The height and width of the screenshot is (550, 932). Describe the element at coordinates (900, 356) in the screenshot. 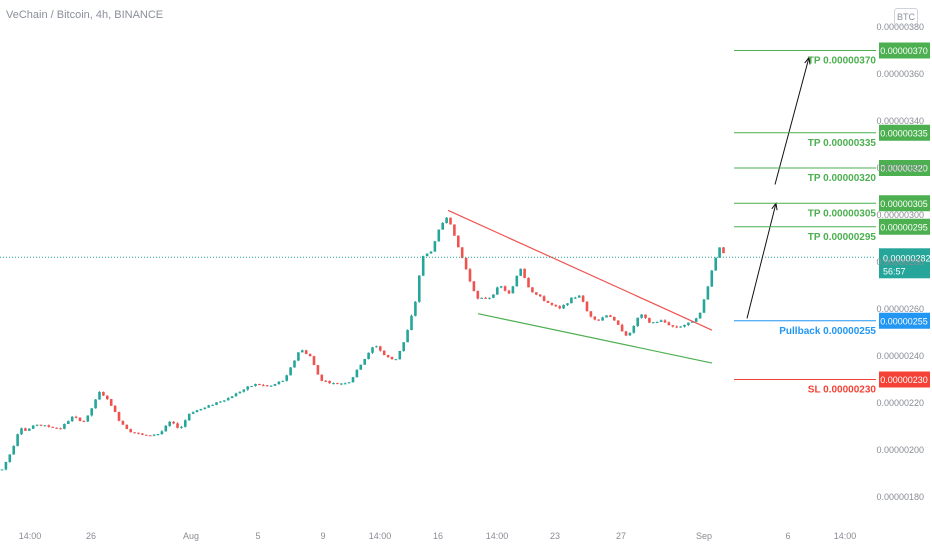

I see `y-tick-label: 0.00000240` at that location.